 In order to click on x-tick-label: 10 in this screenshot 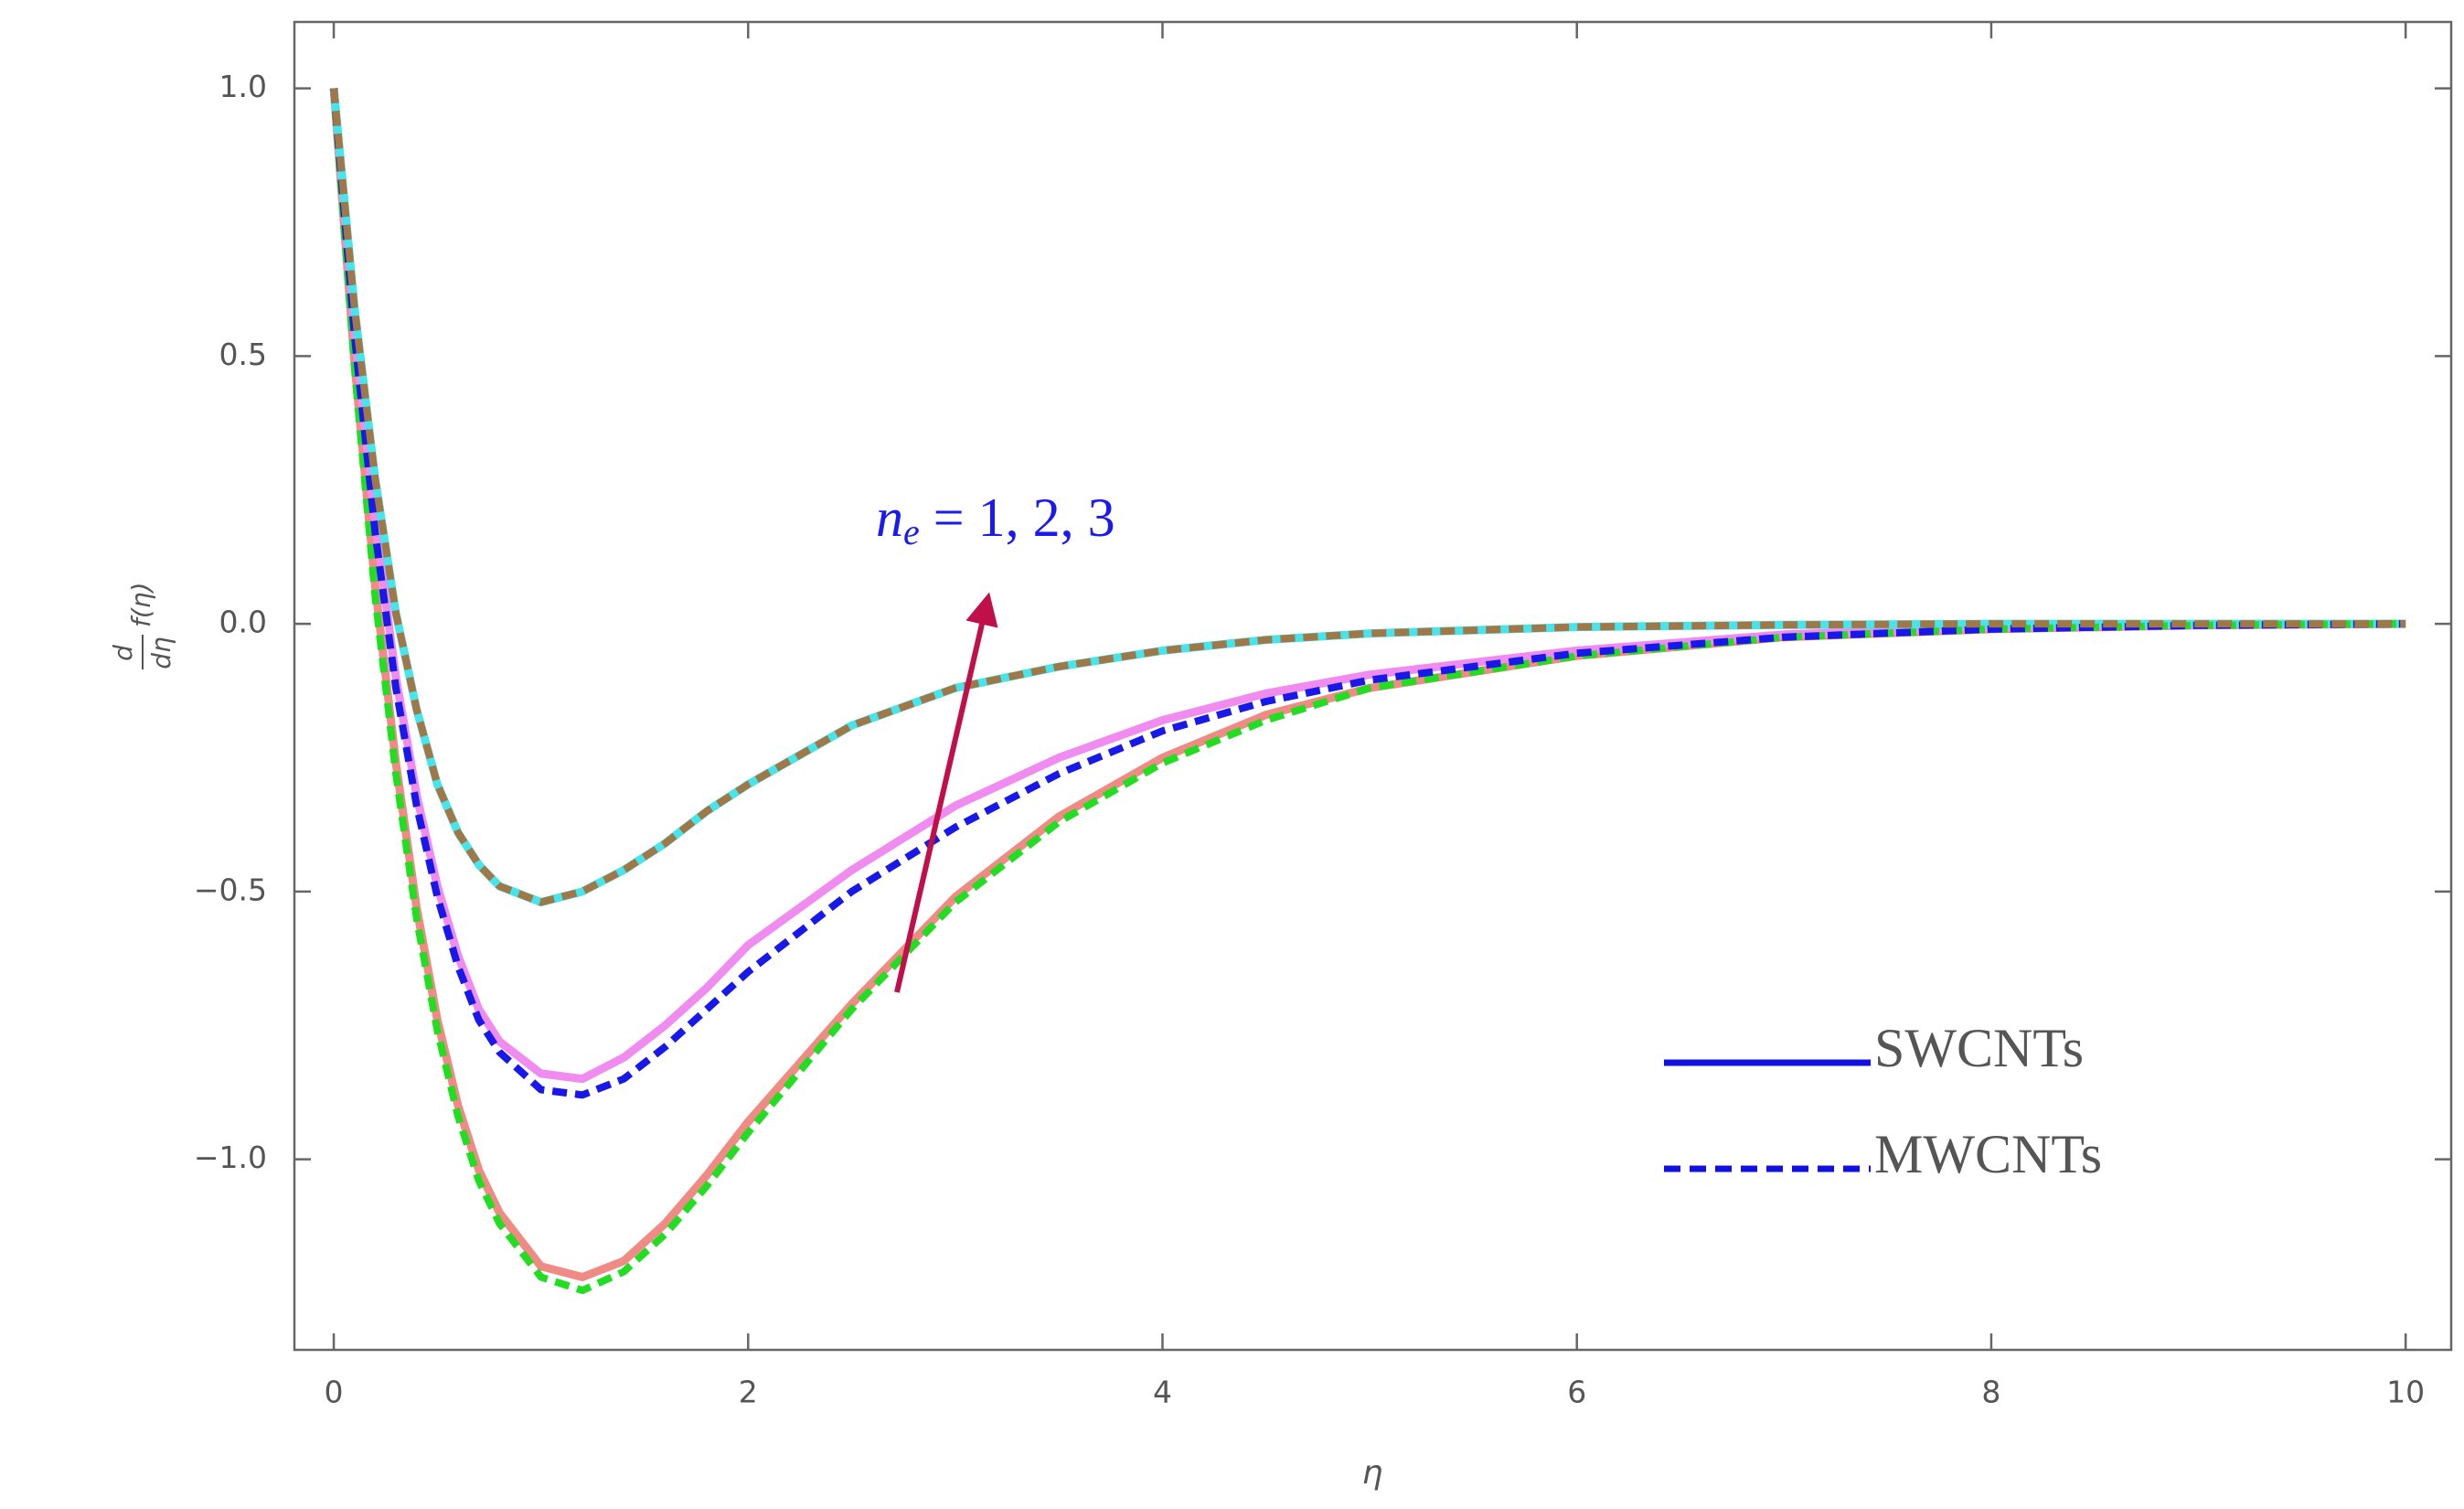, I will do `click(2405, 1392)`.